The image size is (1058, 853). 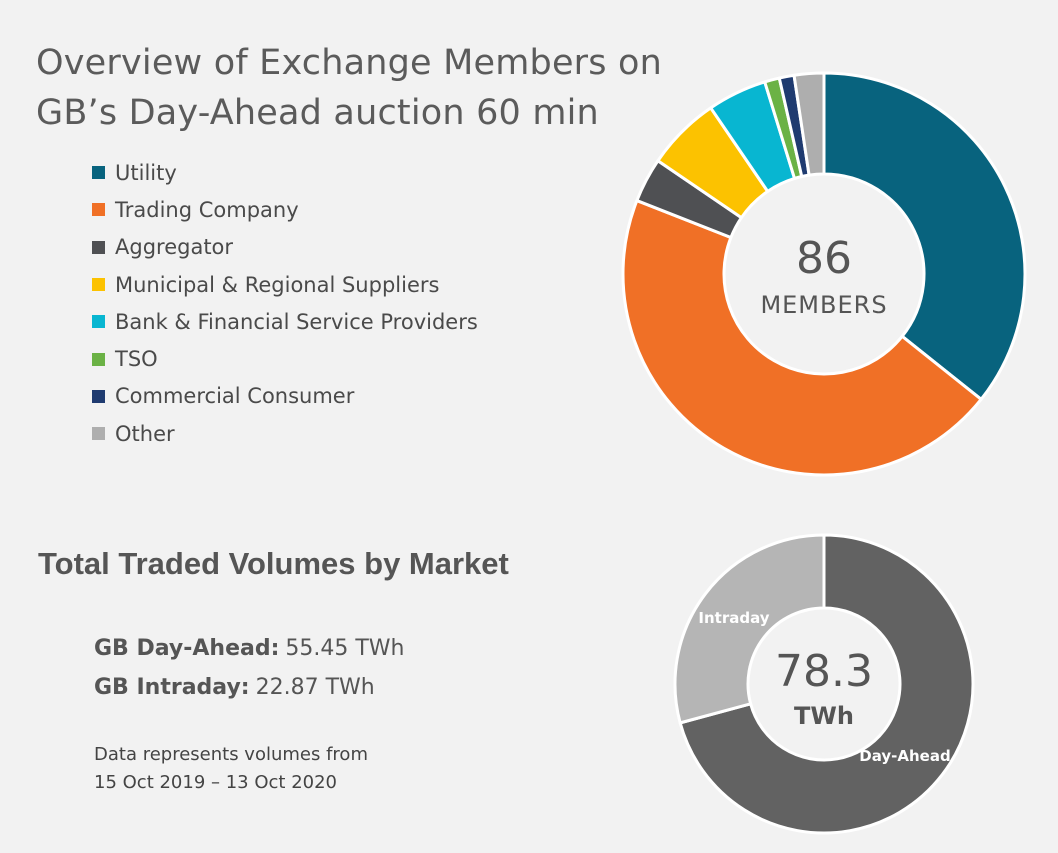 What do you see at coordinates (273, 563) in the screenshot?
I see `volumes-title: Total Traded Volumes by Market` at bounding box center [273, 563].